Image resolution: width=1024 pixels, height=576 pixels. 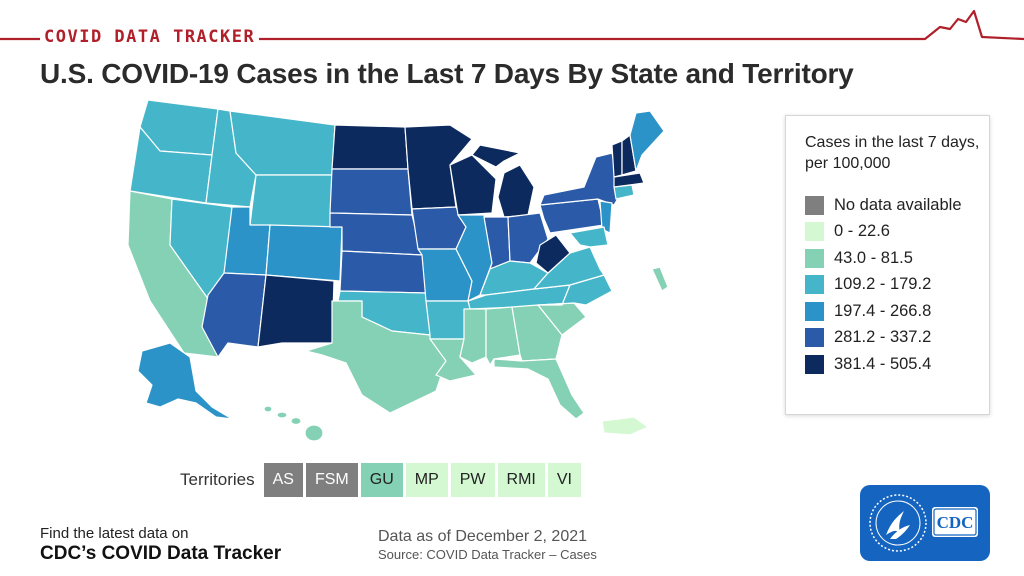 I want to click on legend-item: 381.4 - 505.4, so click(x=883, y=364).